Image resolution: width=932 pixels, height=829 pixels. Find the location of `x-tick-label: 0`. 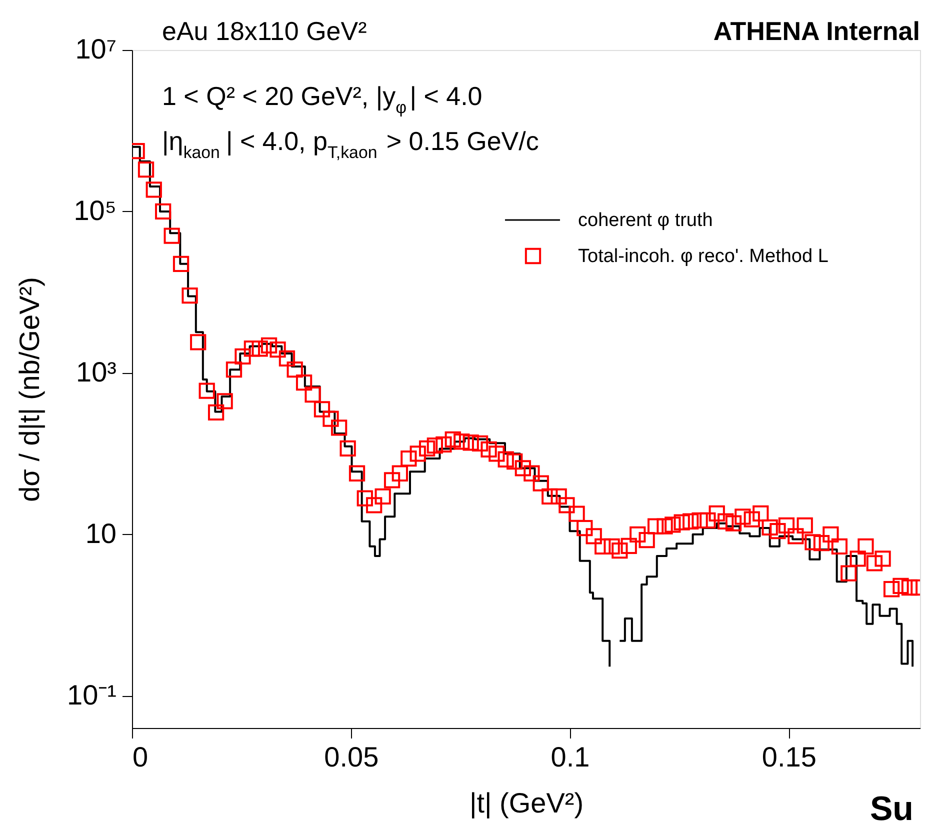

x-tick-label: 0 is located at coordinates (140, 757).